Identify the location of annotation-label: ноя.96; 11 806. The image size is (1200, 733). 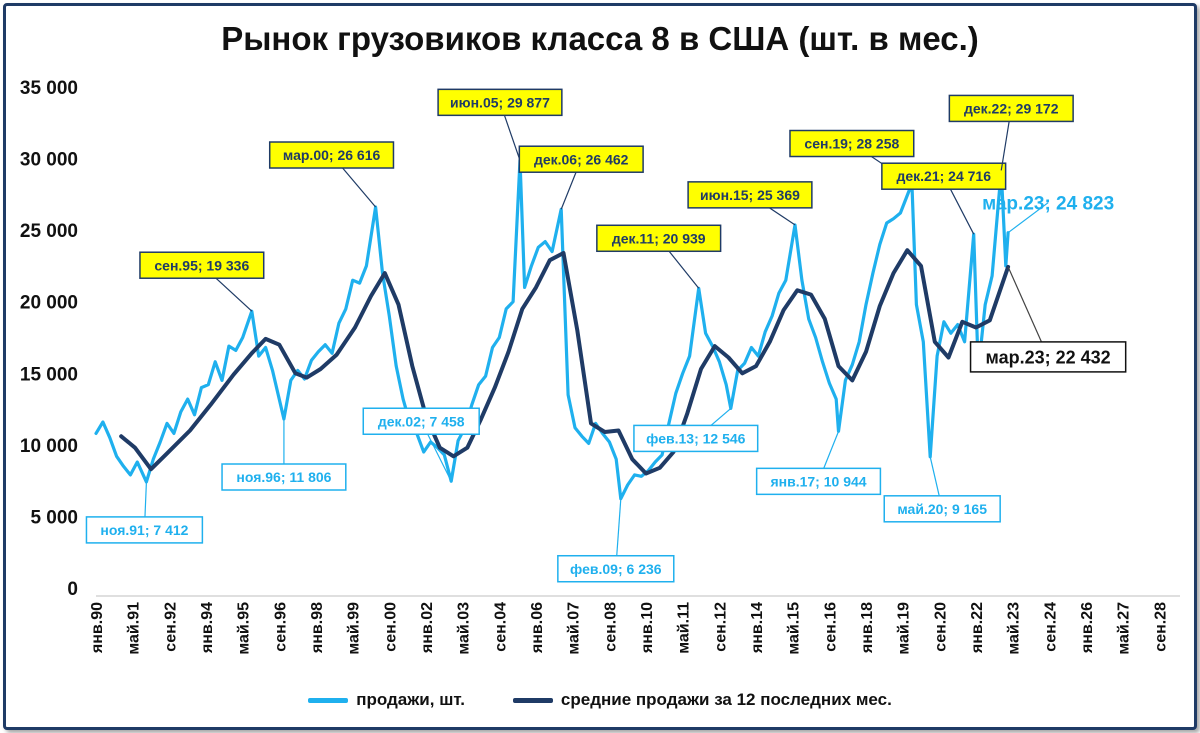
(283, 477).